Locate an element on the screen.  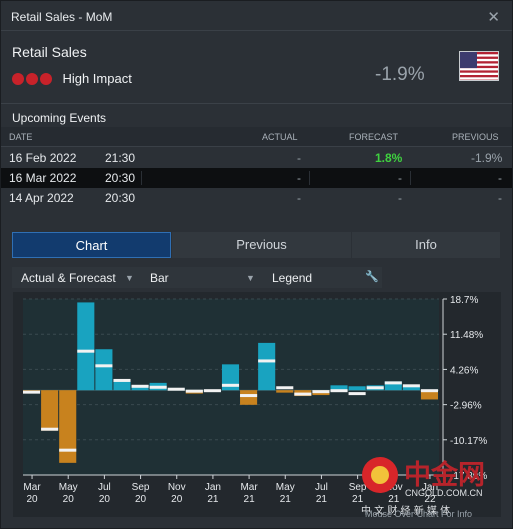
x-tick-label: Nov is located at coordinates (177, 487).